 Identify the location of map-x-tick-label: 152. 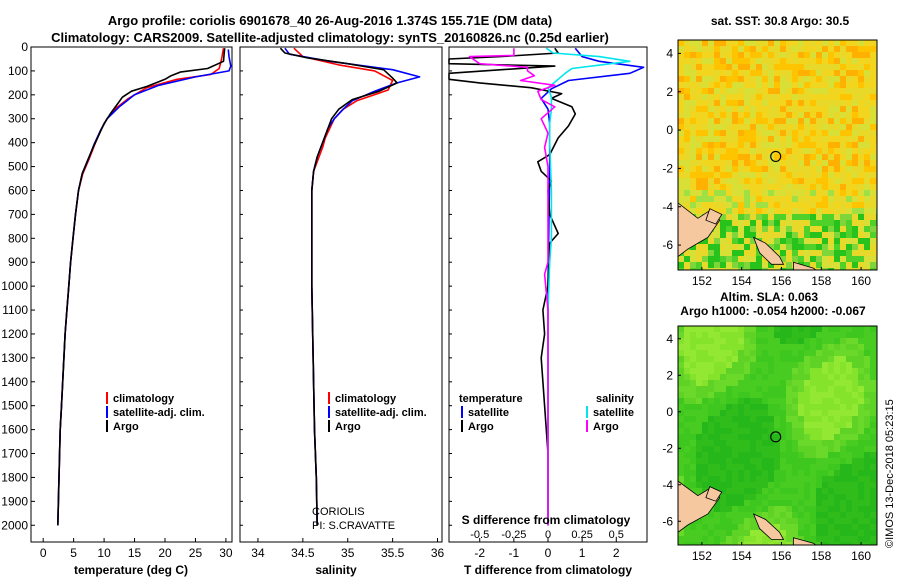
(702, 281).